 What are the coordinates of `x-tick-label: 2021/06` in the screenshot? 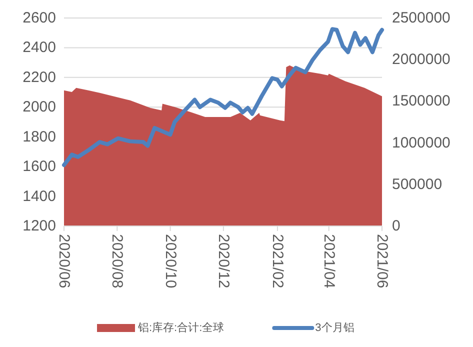 It's located at (382, 261).